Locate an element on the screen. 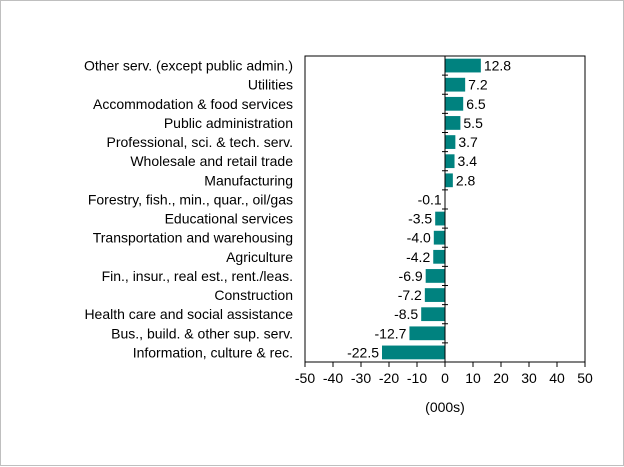 This screenshot has height=467, width=624. zero-axis is located at coordinates (445, 209).